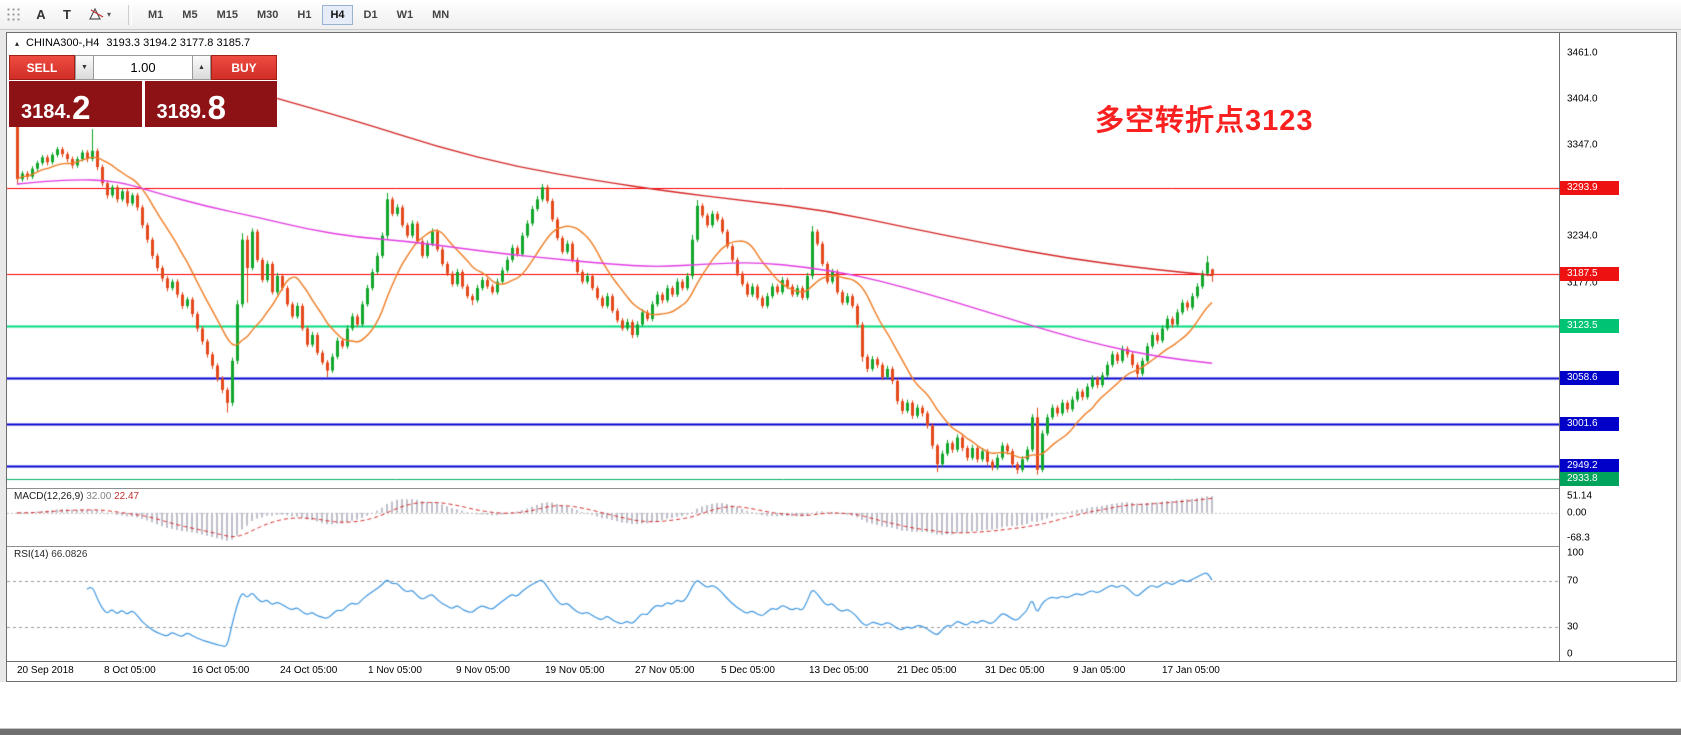 The height and width of the screenshot is (735, 1681). I want to click on shapes-tool-button: ▾, so click(99, 15).